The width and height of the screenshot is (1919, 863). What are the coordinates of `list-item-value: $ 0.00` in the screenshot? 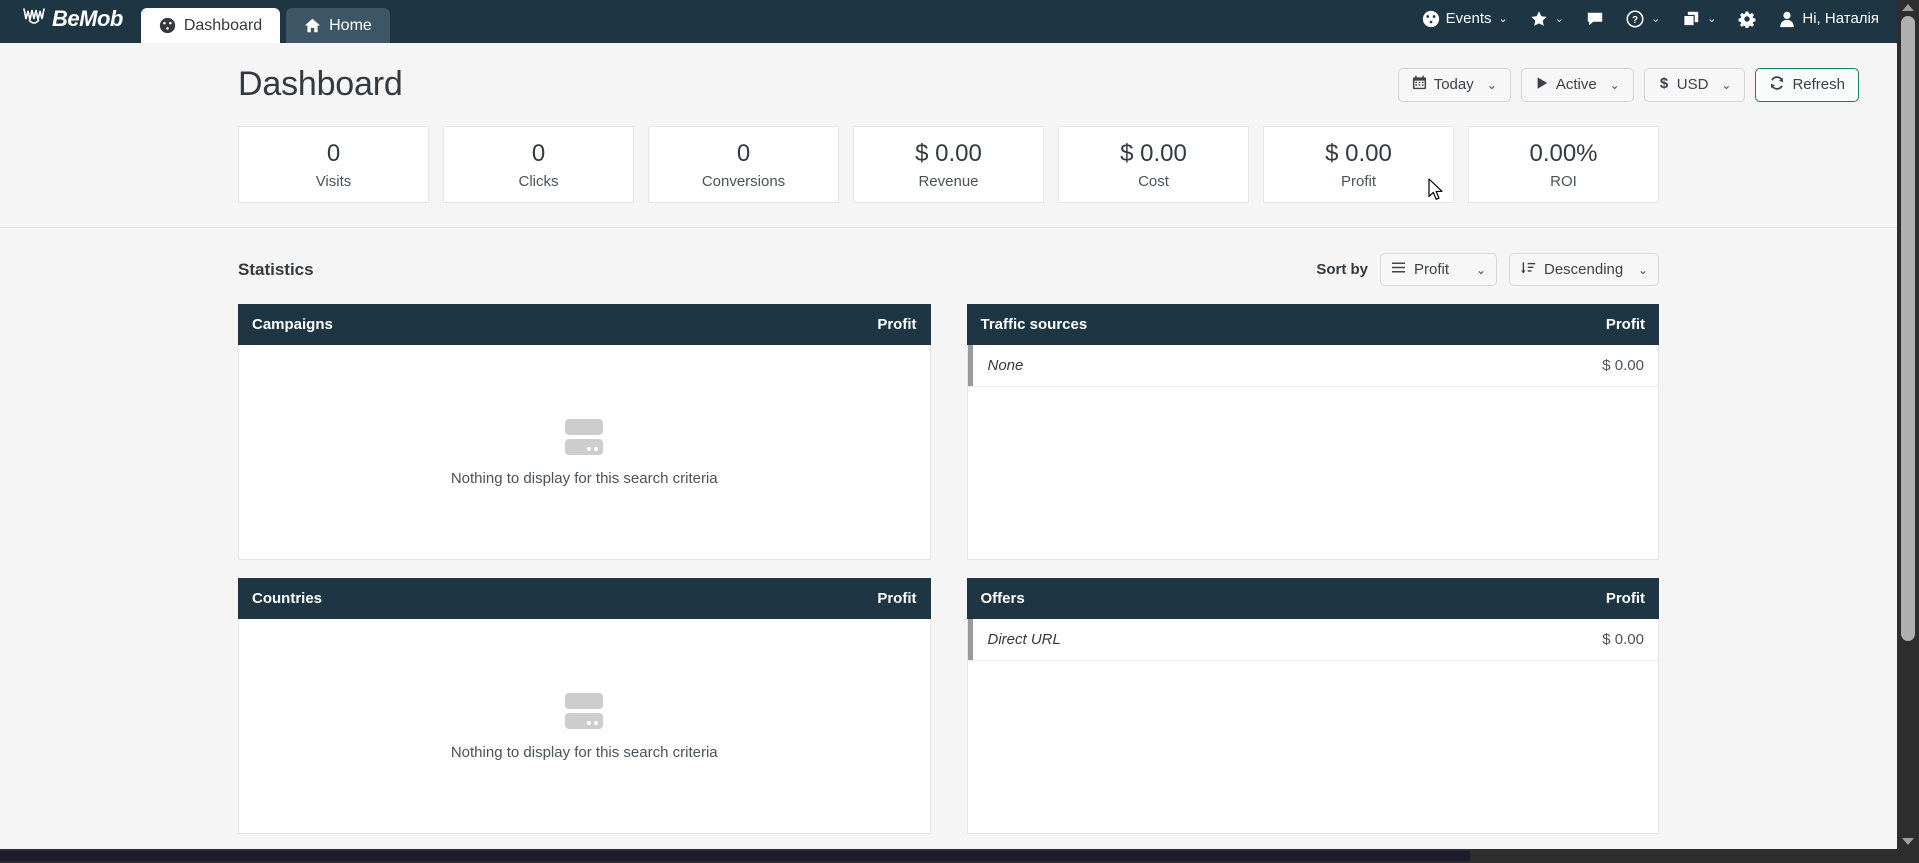 It's located at (1623, 639).